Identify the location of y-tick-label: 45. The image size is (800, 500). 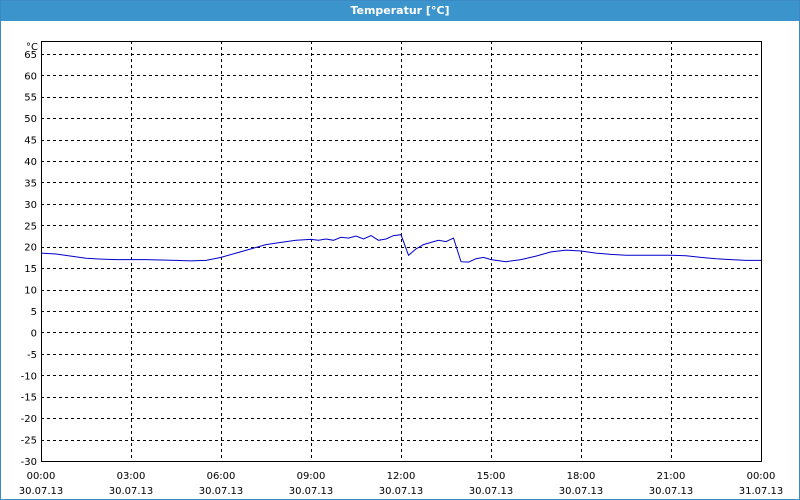
(30, 141).